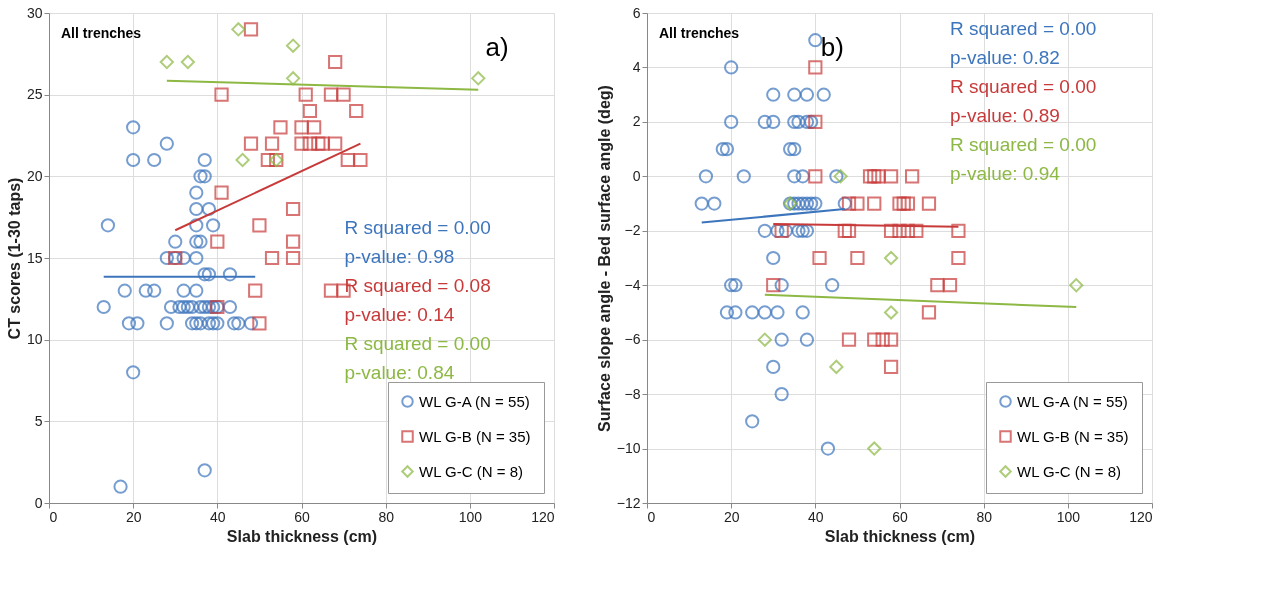  I want to click on y-tick-label: 6, so click(636, 12).